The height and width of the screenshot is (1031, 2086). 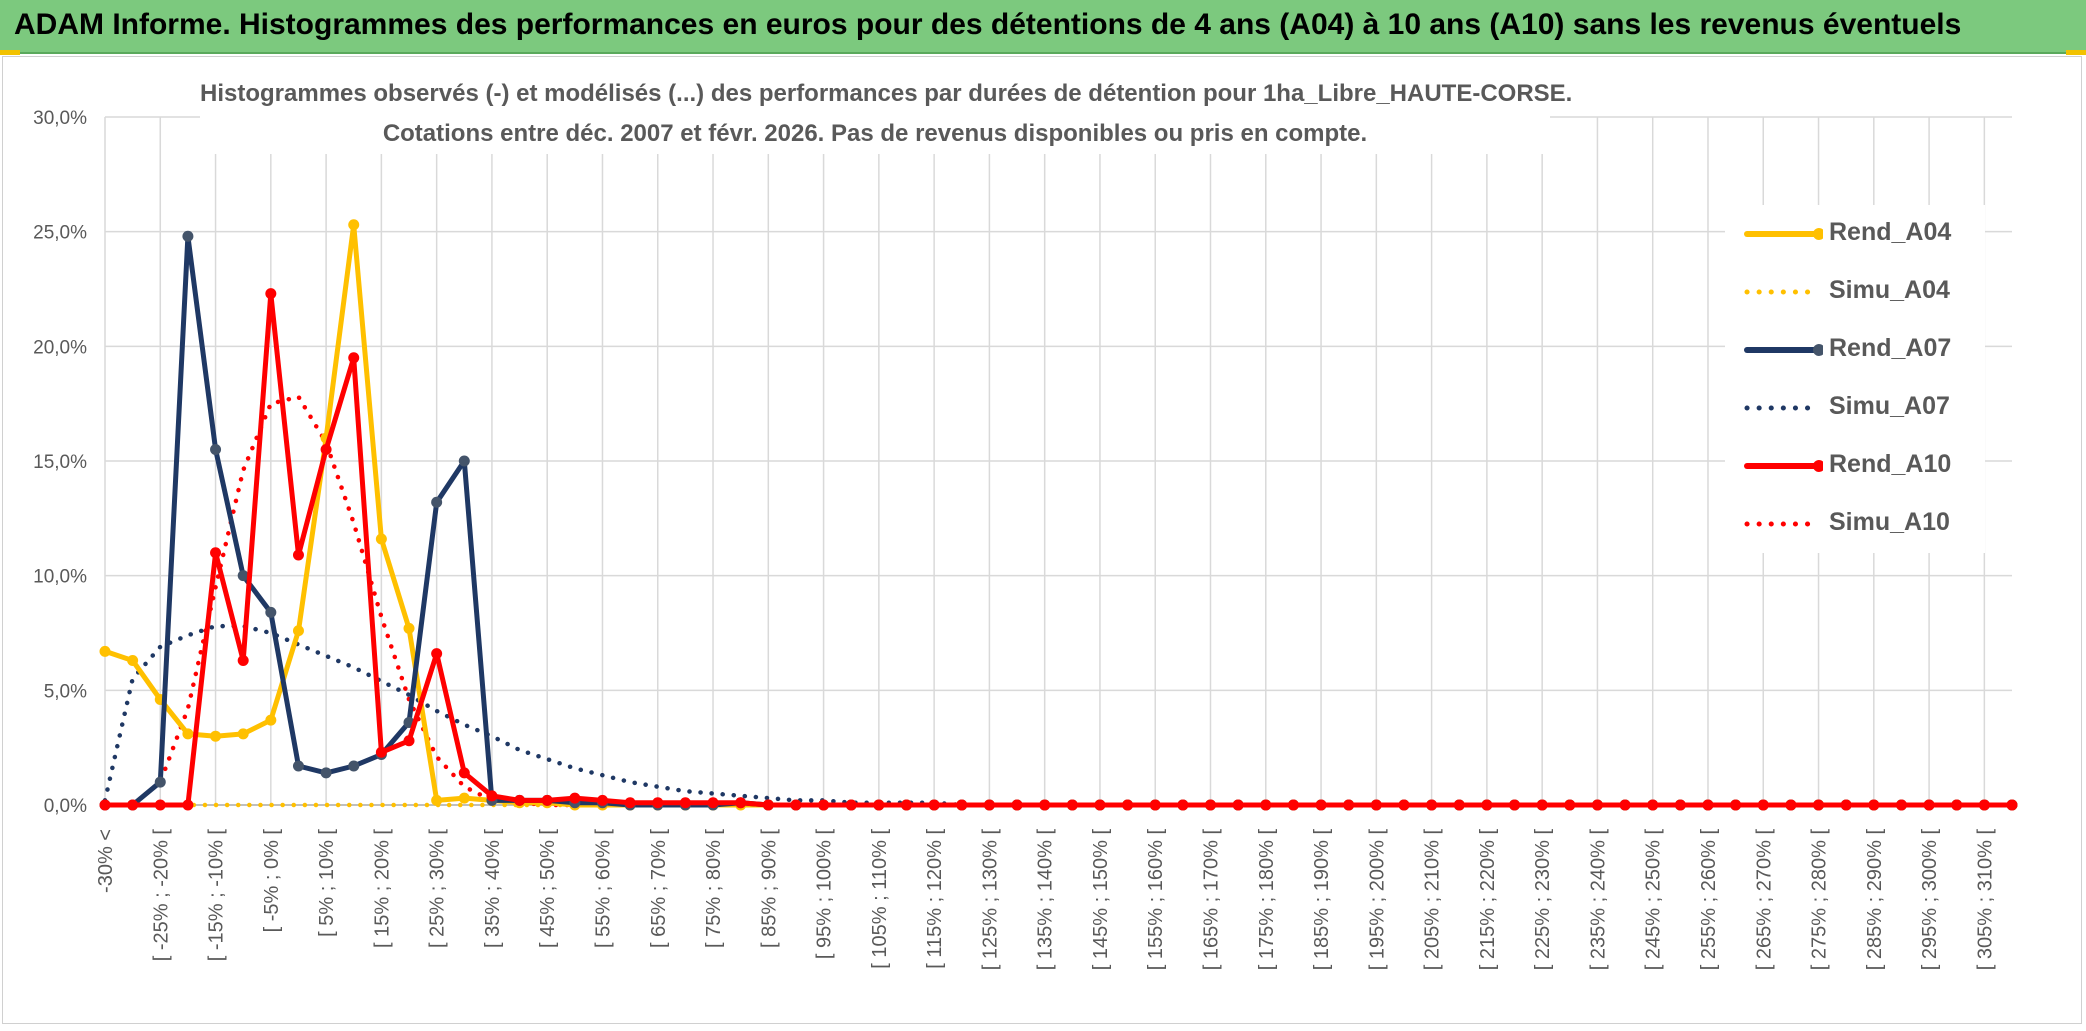 I want to click on x-tick-label: [ 165% ; 170% [, so click(x=1212, y=900).